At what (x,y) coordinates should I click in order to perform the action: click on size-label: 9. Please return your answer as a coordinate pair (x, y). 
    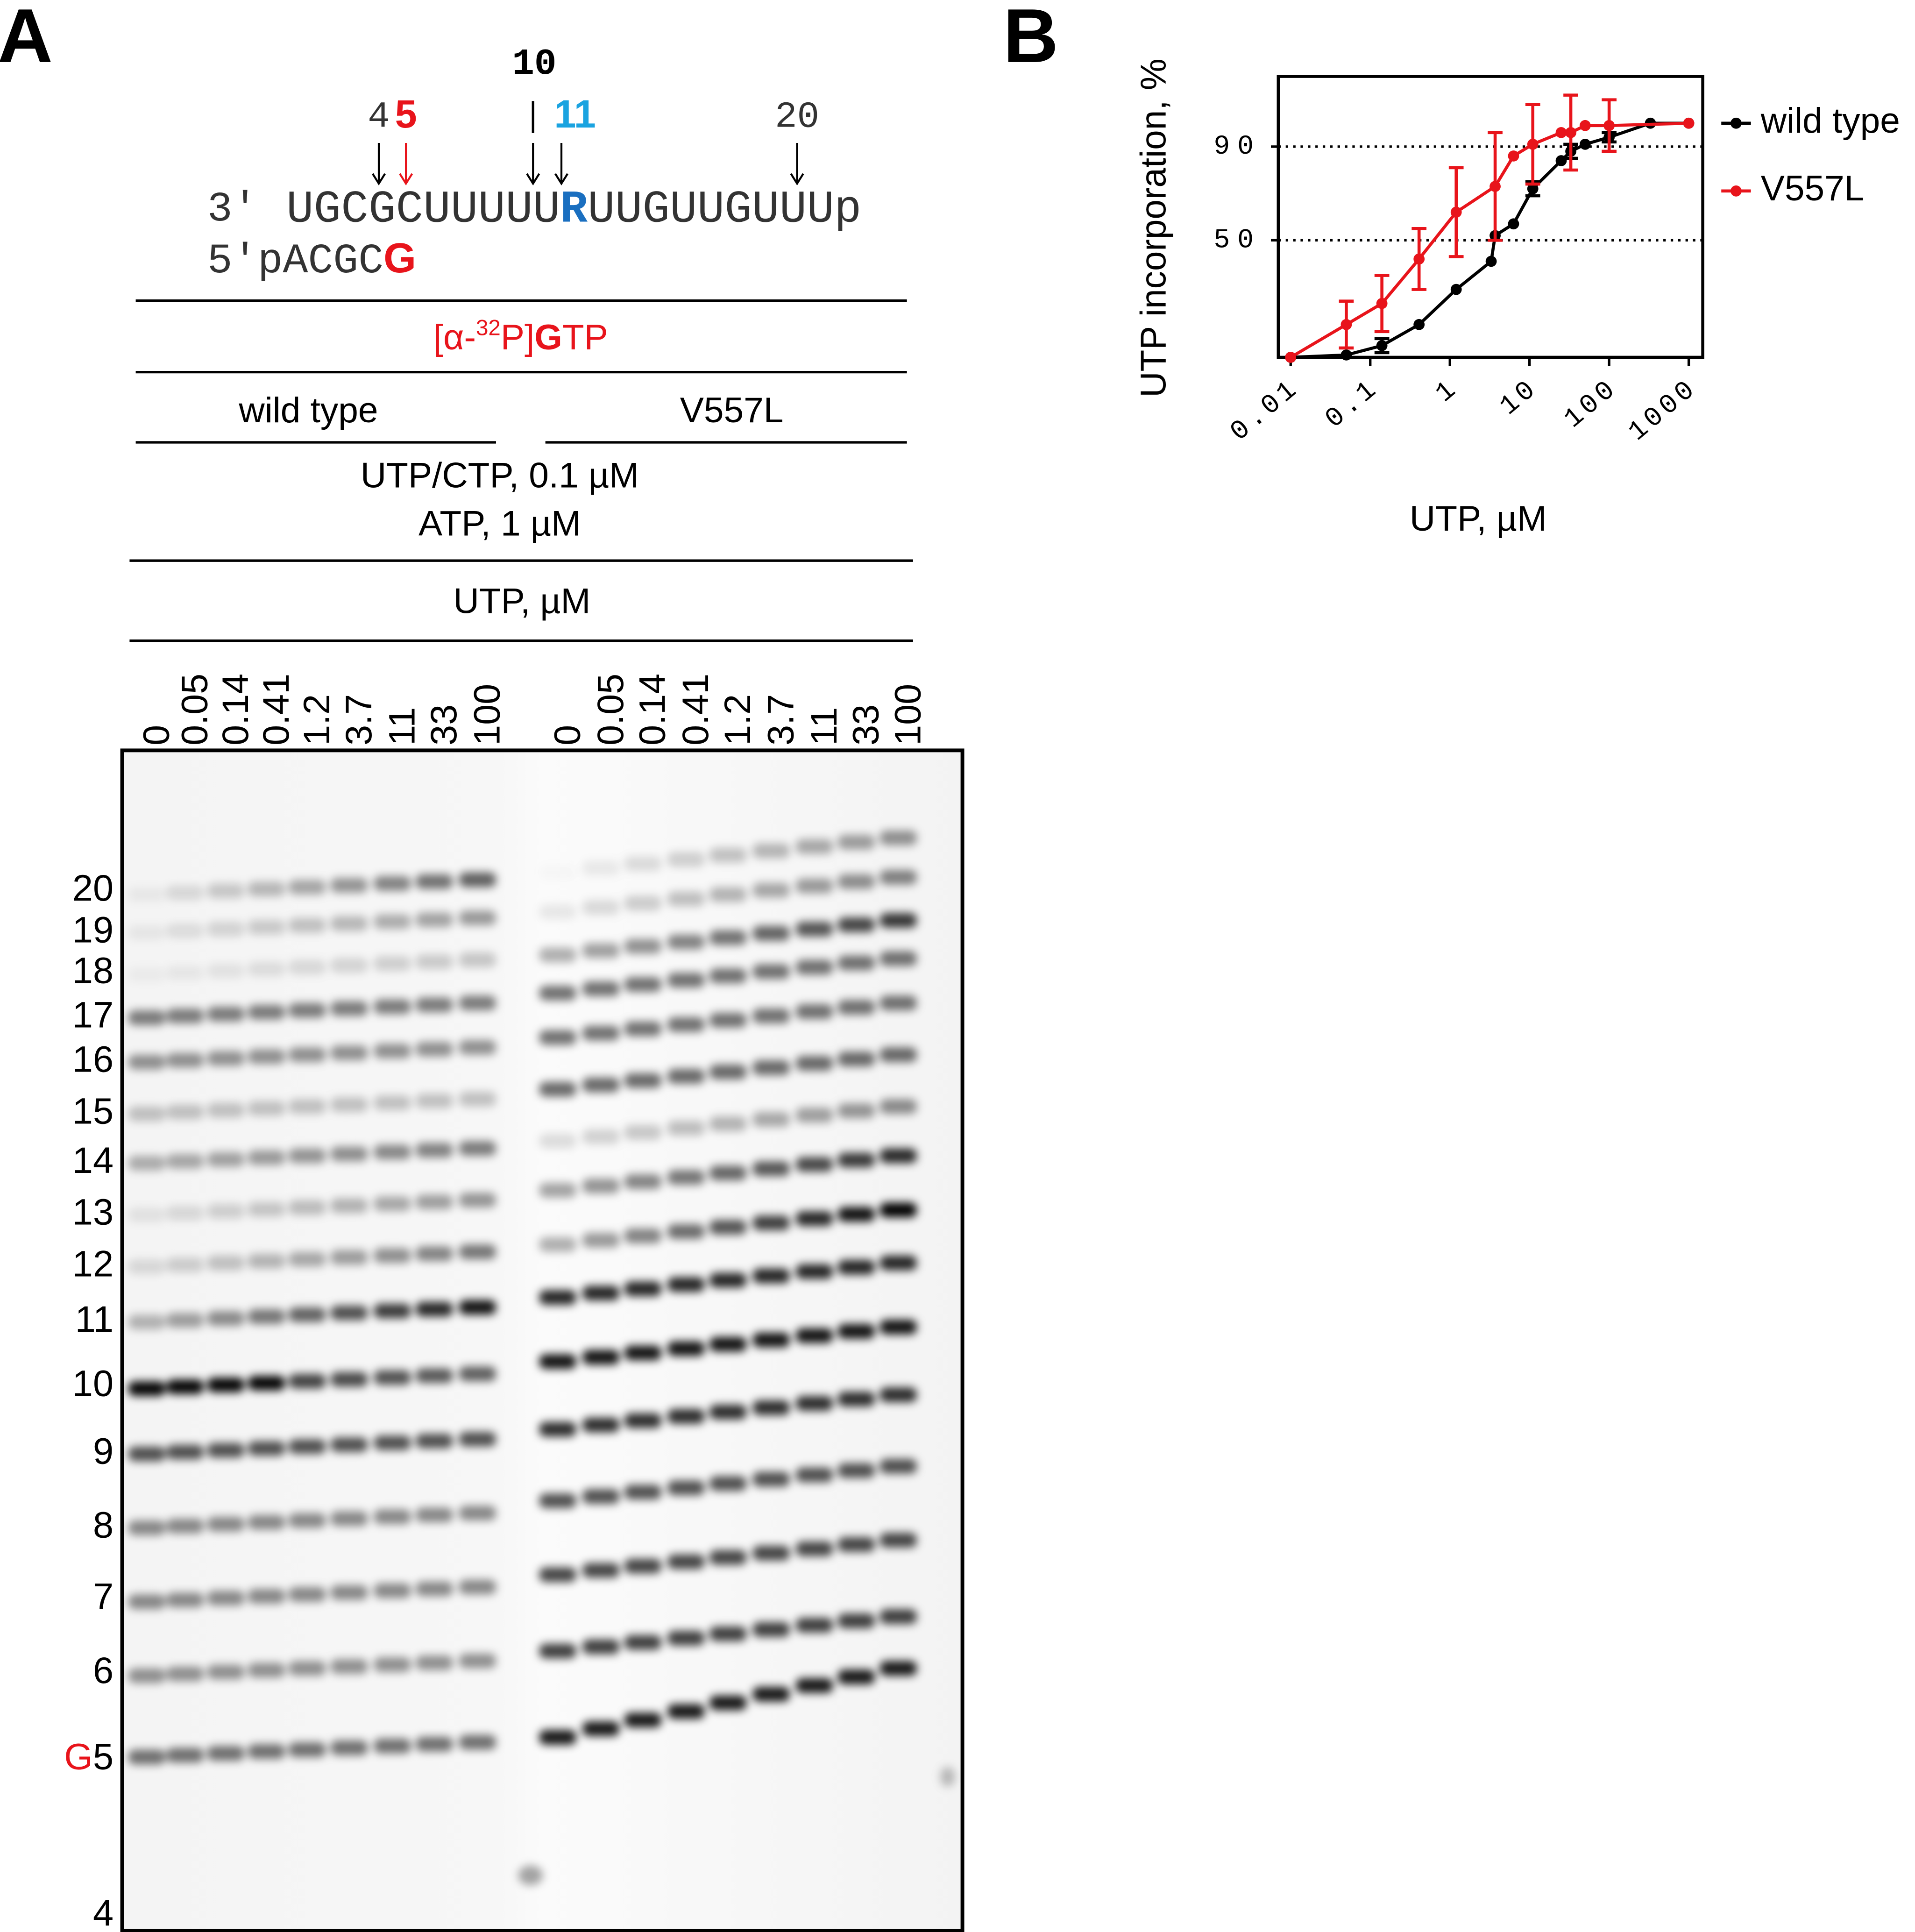
    Looking at the image, I should click on (103, 1451).